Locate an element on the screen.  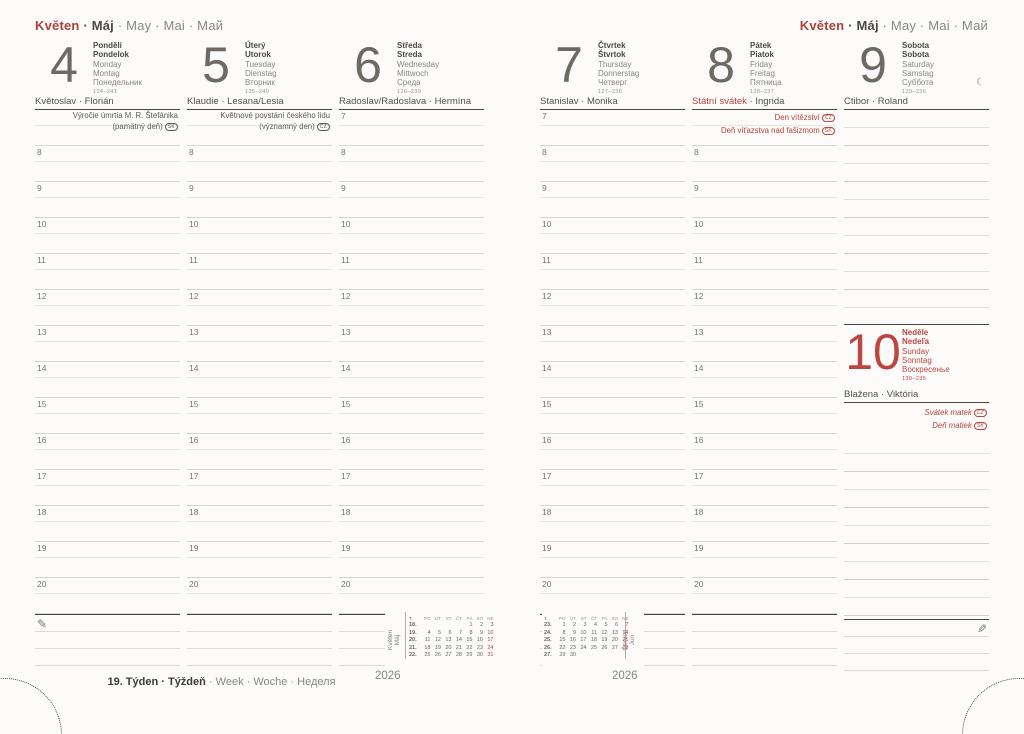
mini-calendar-cell: 25 is located at coordinates (593, 647).